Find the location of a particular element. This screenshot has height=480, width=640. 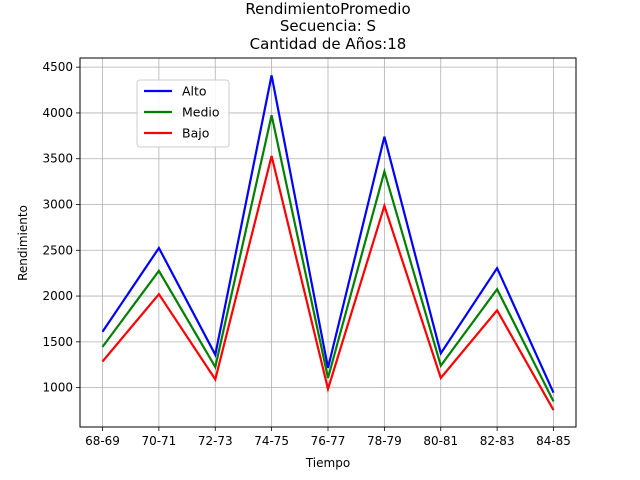

legend-box is located at coordinates (183, 113).